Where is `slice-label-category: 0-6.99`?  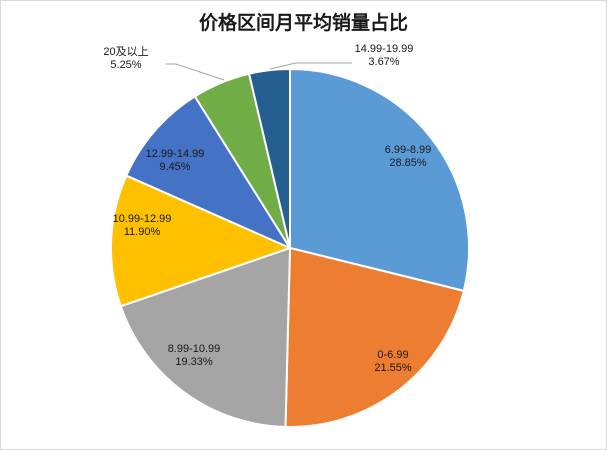
slice-label-category: 0-6.99 is located at coordinates (392, 355).